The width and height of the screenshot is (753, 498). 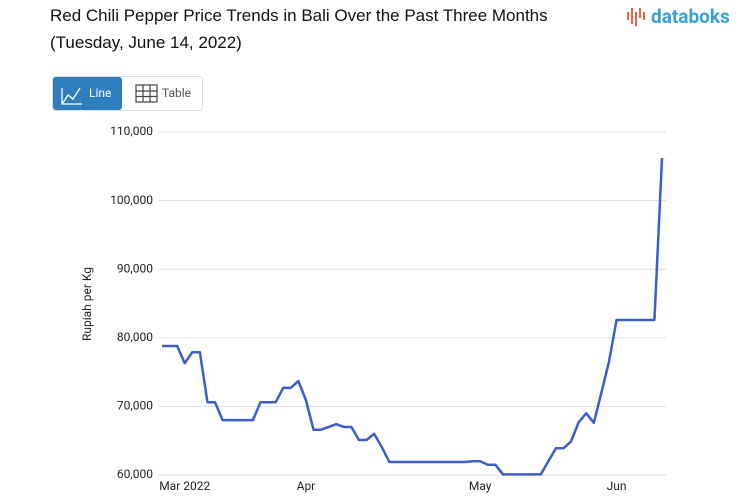 What do you see at coordinates (100, 93) in the screenshot?
I see `button-label: Line` at bounding box center [100, 93].